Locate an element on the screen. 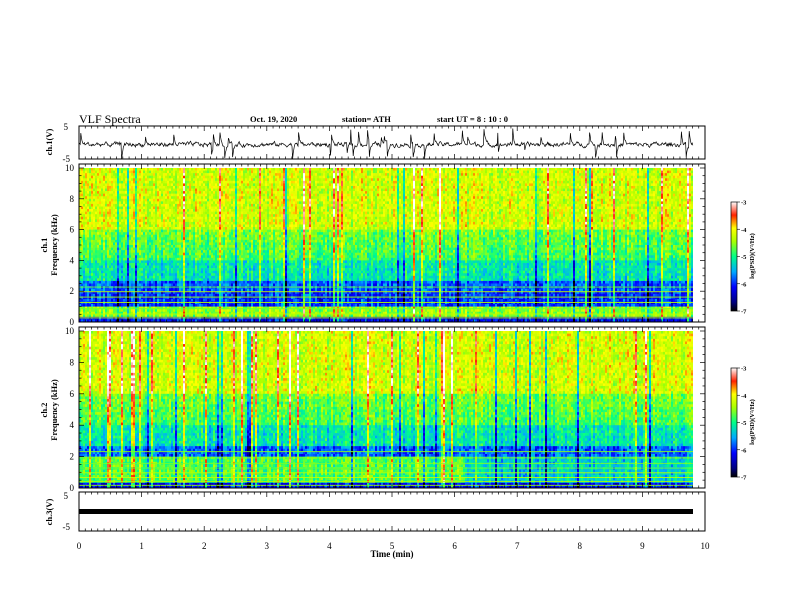 This screenshot has width=792, height=612. time-tick-label: 7 is located at coordinates (517, 546).